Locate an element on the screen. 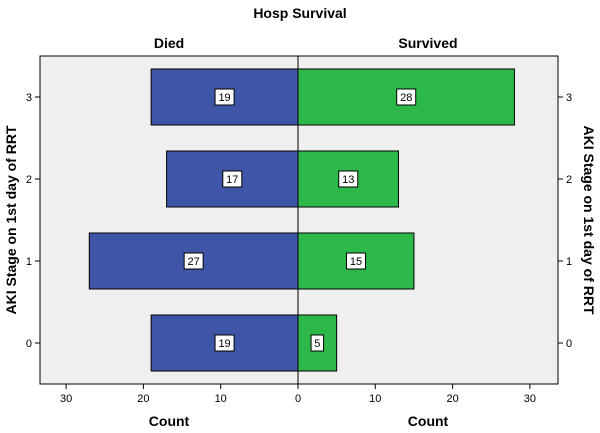  y-tick-label-right-1: 1 is located at coordinates (569, 262).